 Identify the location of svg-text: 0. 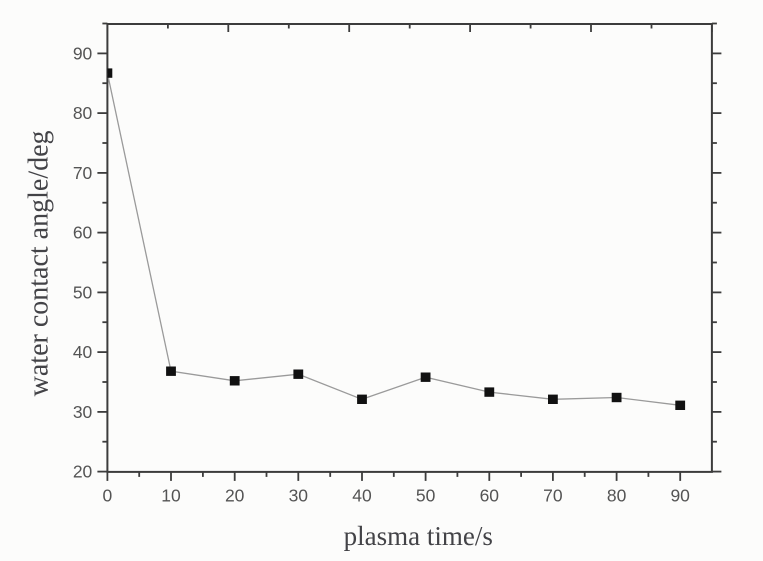
(108, 495).